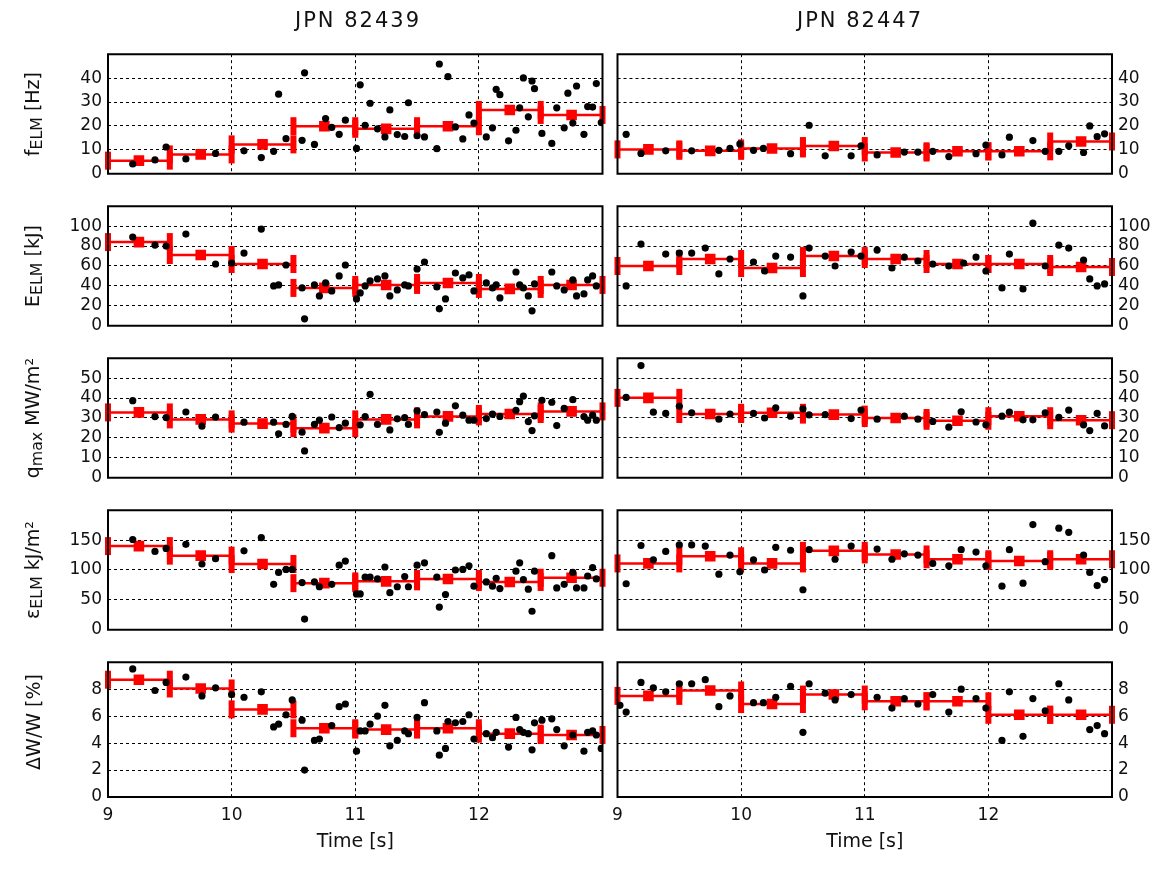  I want to click on y-tick-label: 0, so click(1123, 172).